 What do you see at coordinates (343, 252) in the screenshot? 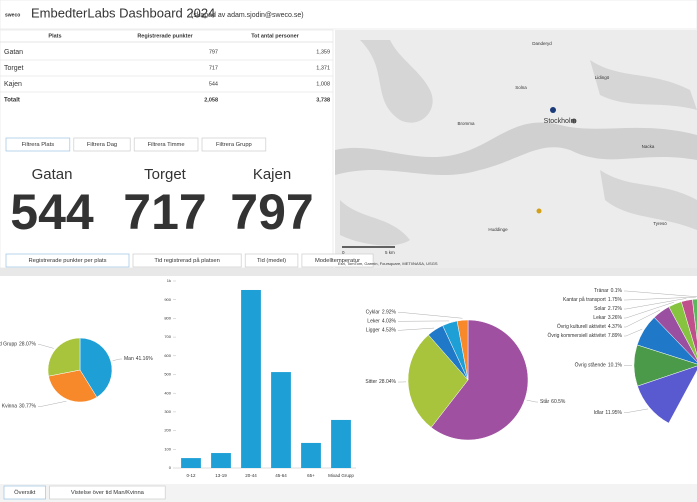
I see `map-scale-label: 0` at bounding box center [343, 252].